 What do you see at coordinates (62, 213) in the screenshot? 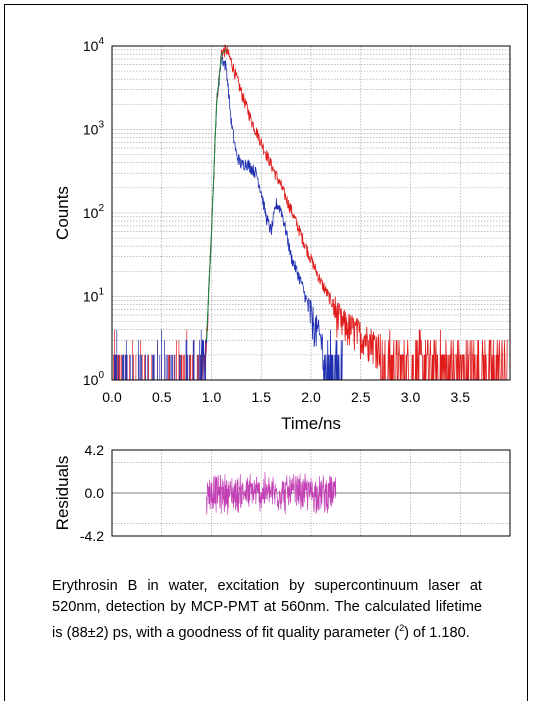
I see `y-axis-label: Counts` at bounding box center [62, 213].